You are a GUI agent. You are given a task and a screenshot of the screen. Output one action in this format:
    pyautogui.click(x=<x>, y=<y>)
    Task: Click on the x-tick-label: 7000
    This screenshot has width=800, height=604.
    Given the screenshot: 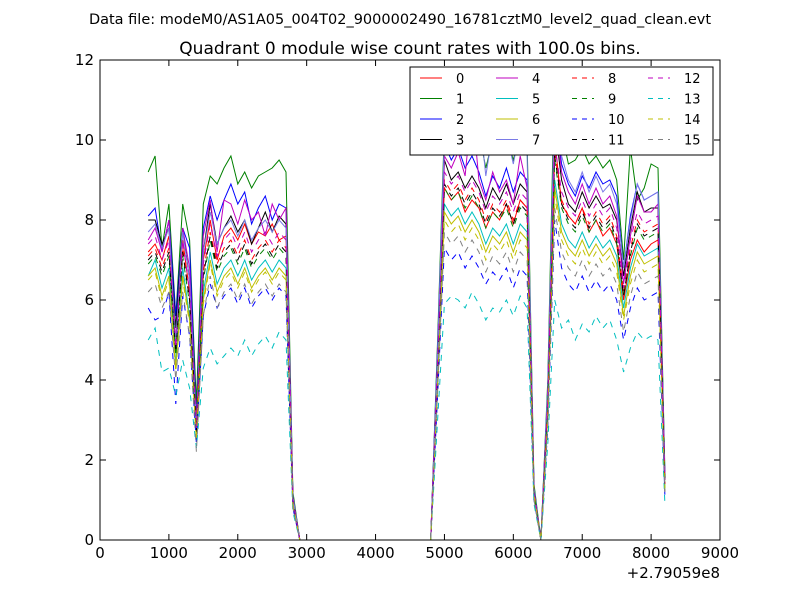 What is the action you would take?
    pyautogui.click(x=582, y=553)
    